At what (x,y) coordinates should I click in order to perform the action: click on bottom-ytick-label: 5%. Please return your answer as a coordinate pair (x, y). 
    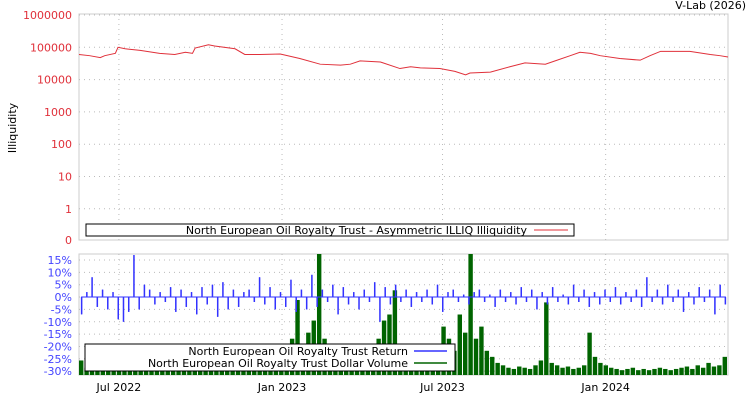
    Looking at the image, I should click on (63, 285).